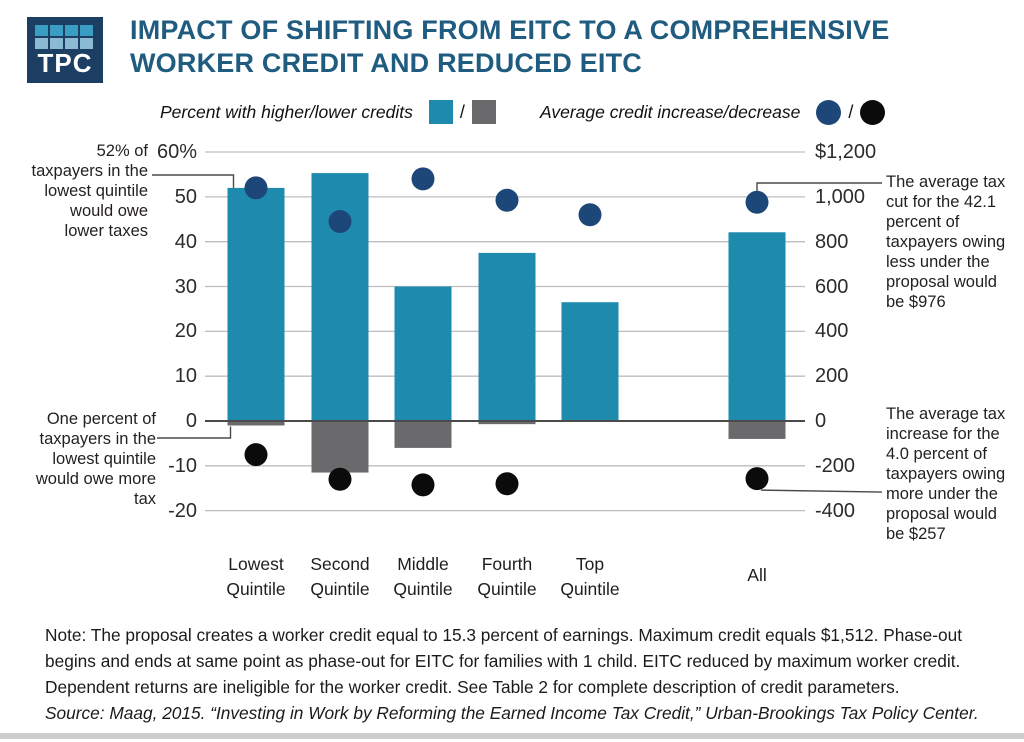  I want to click on axis-tick-left: 40, so click(185, 241).